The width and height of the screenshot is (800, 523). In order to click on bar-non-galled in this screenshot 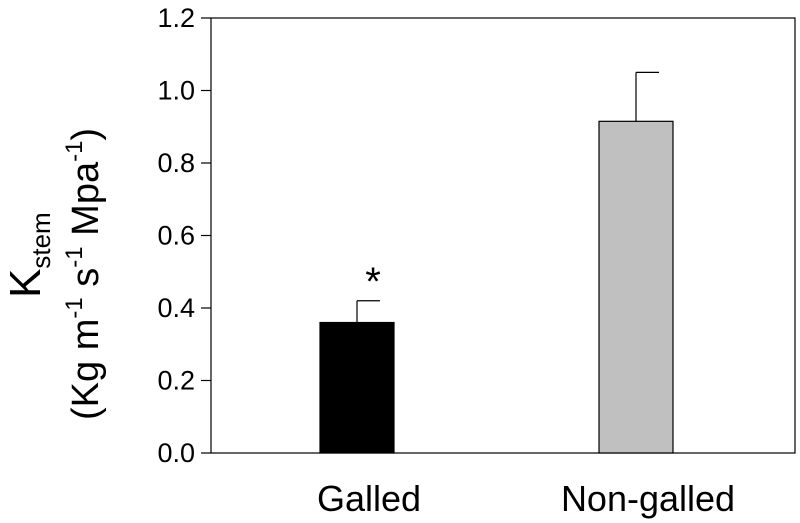, I will do `click(636, 287)`.